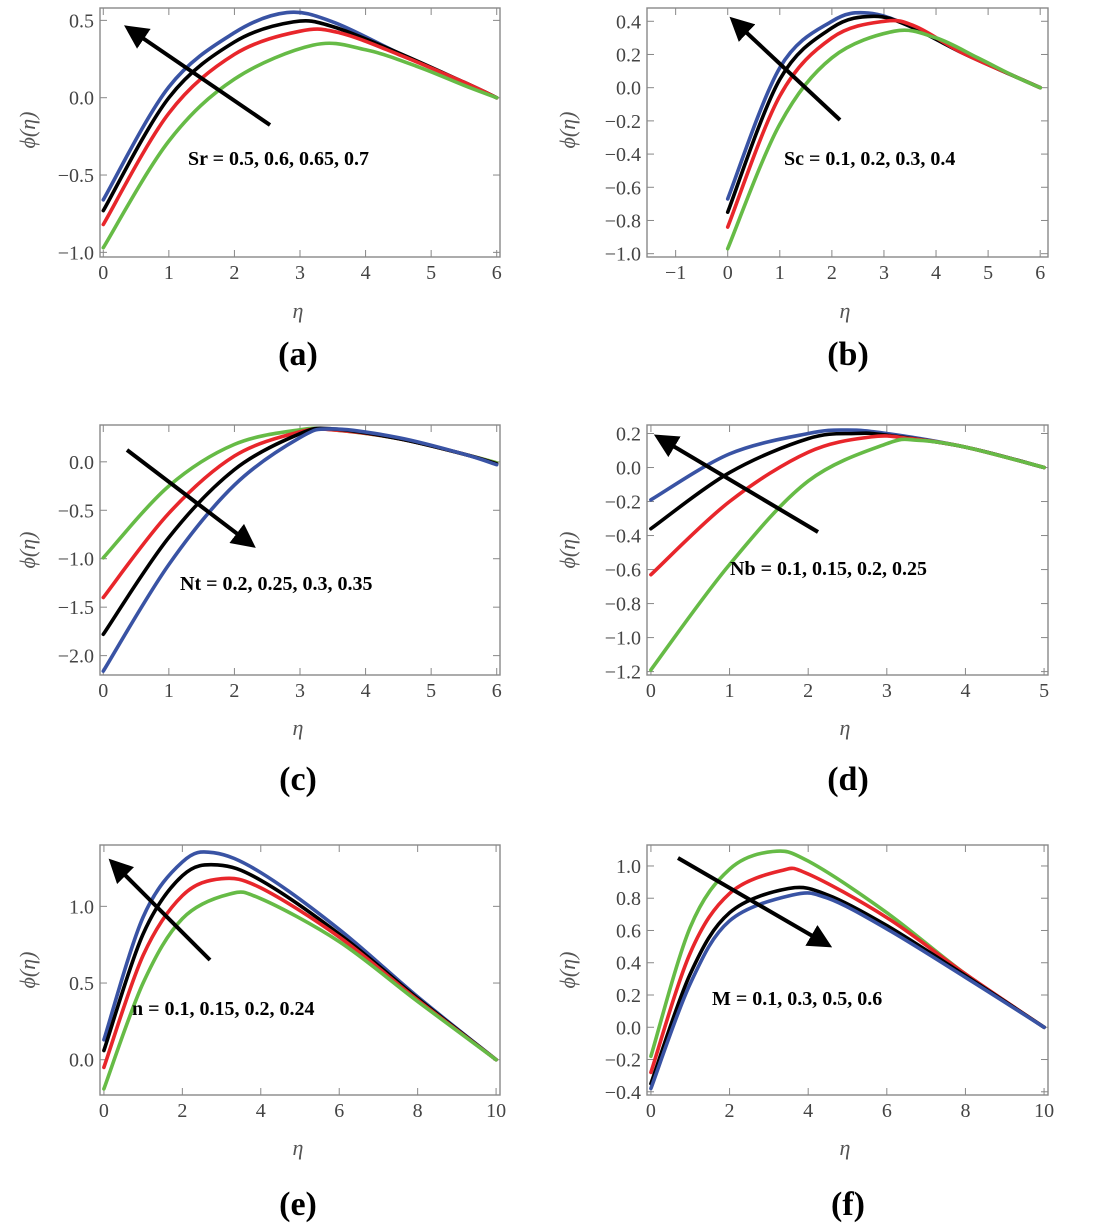  Describe the element at coordinates (623, 673) in the screenshot. I see `y-tick-label: −1.2` at that location.